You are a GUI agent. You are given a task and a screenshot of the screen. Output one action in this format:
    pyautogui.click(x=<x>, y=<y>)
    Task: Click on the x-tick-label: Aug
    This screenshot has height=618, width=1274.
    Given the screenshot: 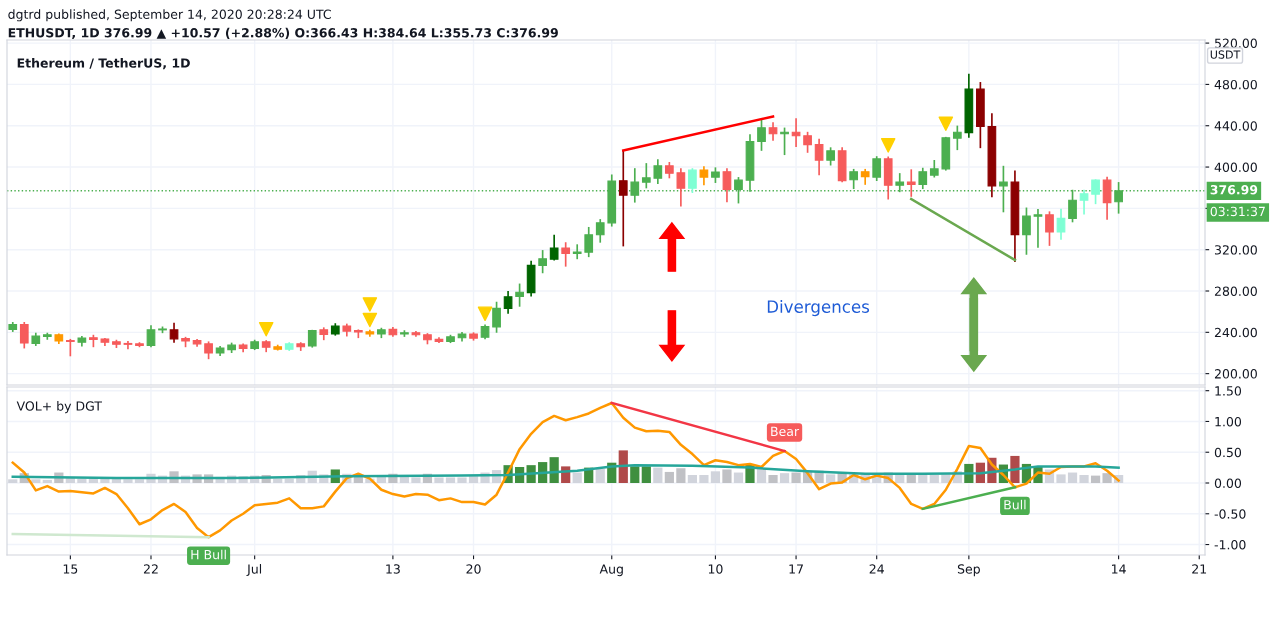 What is the action you would take?
    pyautogui.click(x=611, y=570)
    